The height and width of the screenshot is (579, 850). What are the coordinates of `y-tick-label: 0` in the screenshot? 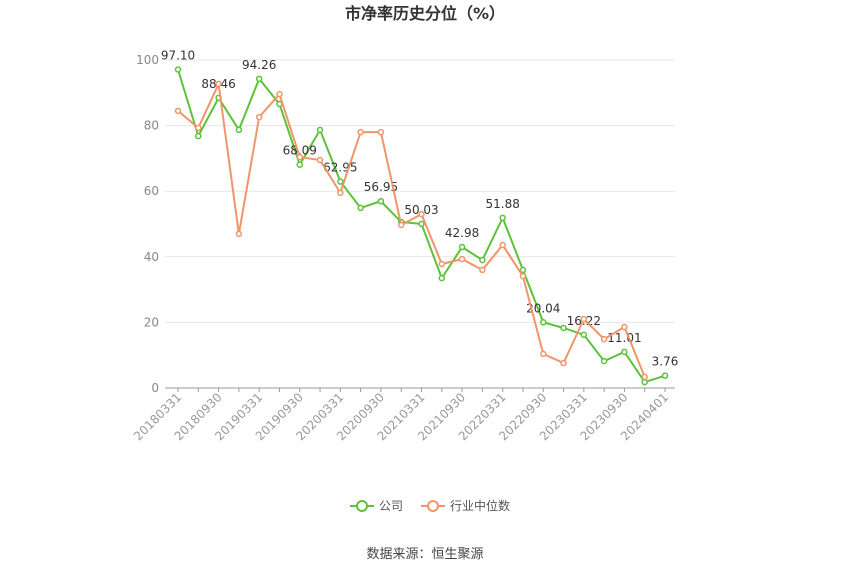 It's located at (155, 388).